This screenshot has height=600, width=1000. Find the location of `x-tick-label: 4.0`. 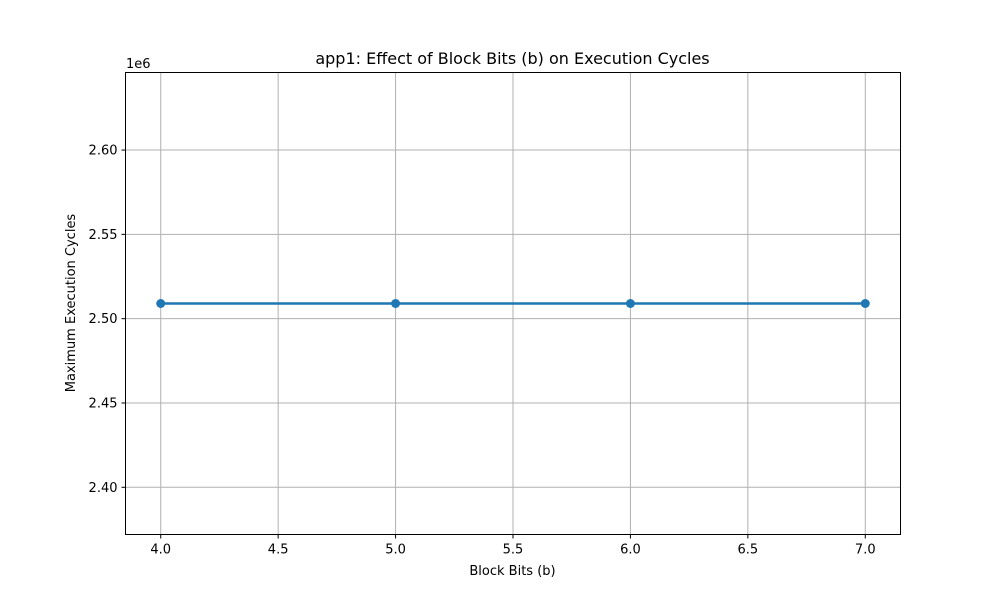

x-tick-label: 4.0 is located at coordinates (160, 550).